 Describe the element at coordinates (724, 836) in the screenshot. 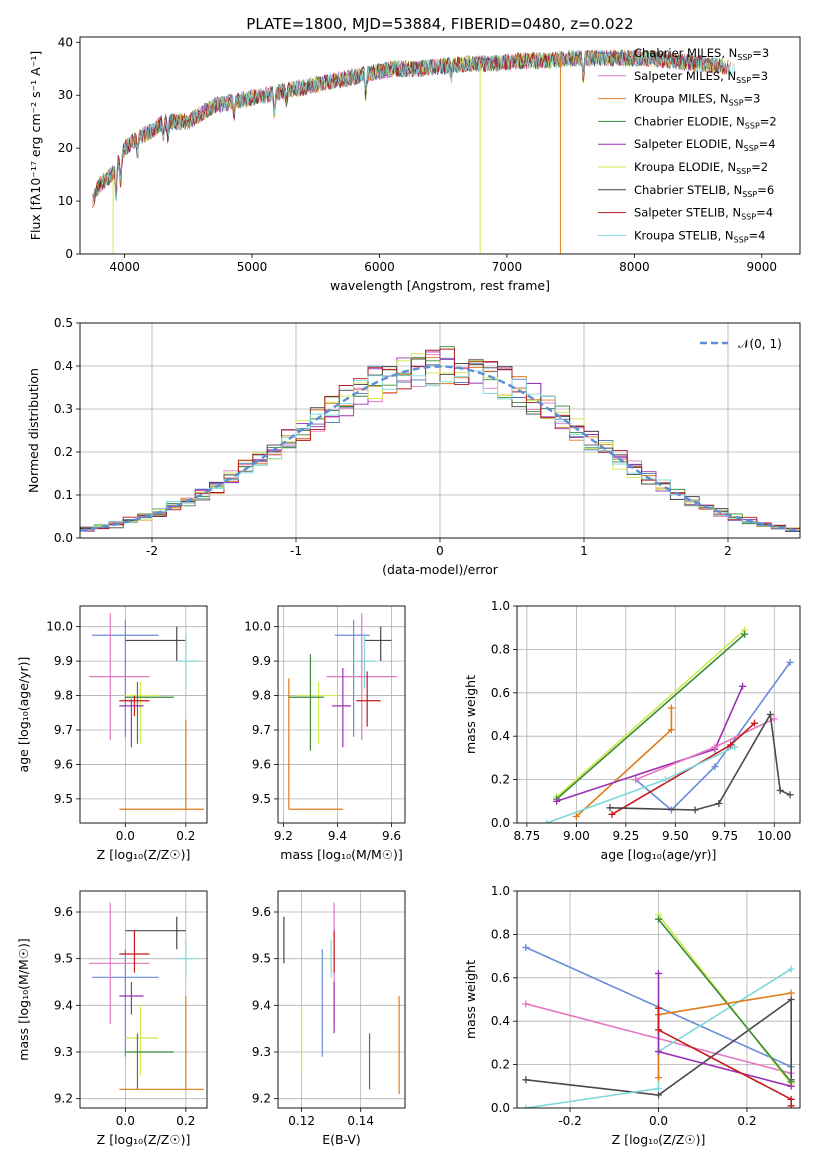

I see `x-tick-label: 9.75` at that location.